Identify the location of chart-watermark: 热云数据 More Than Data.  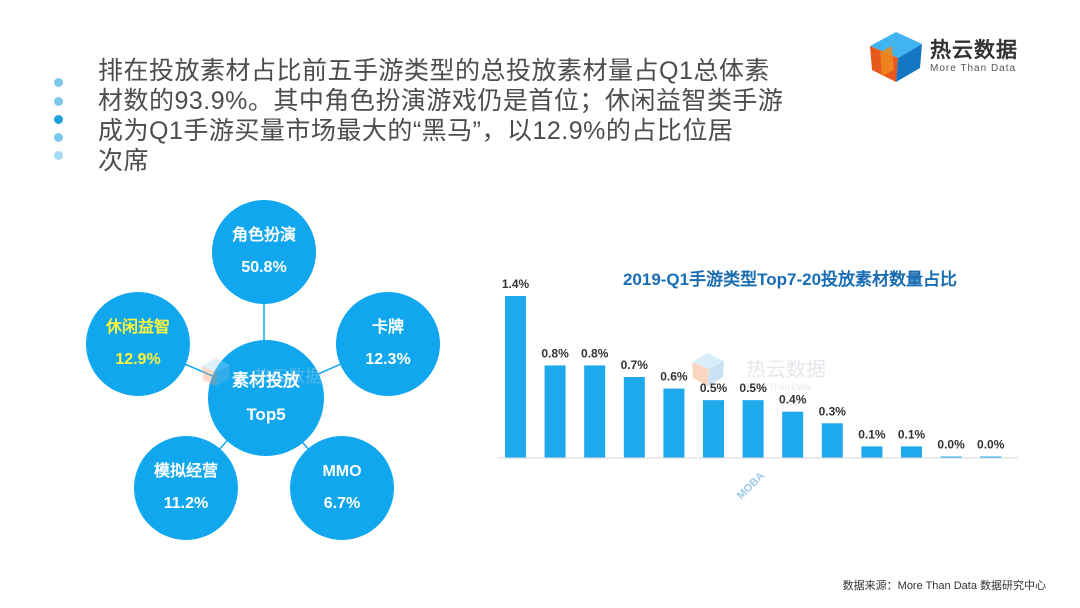
(759, 372).